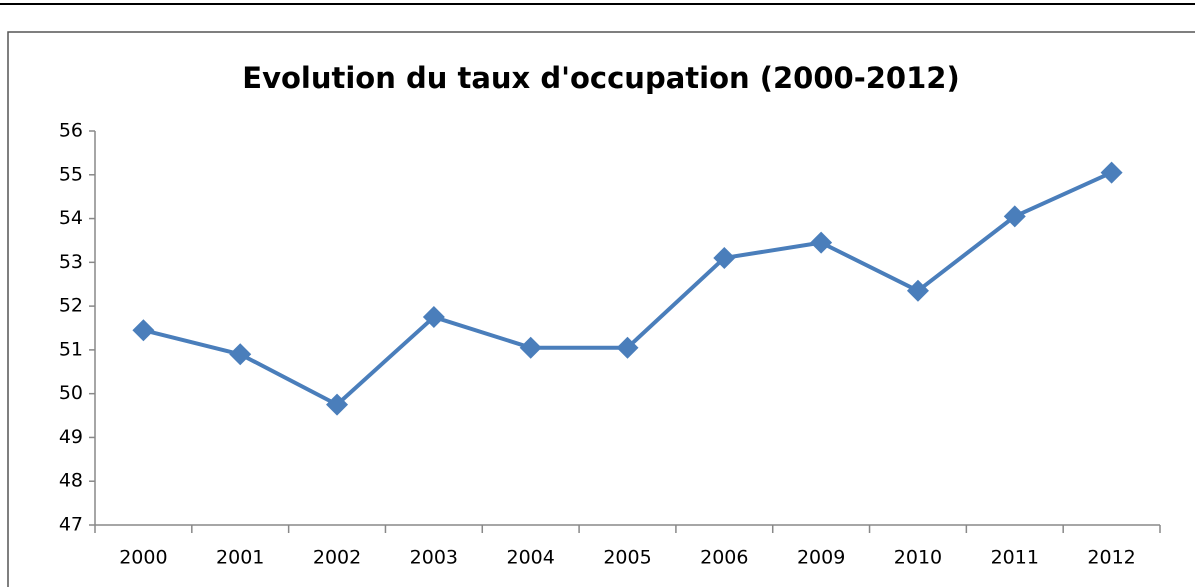  What do you see at coordinates (1015, 558) in the screenshot?
I see `x-tick-label: 2011` at bounding box center [1015, 558].